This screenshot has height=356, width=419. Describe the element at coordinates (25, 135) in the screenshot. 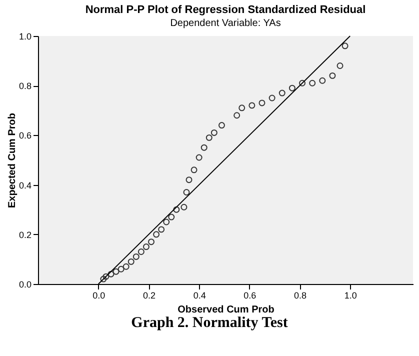

I see `y-tick-label: 0.6` at that location.